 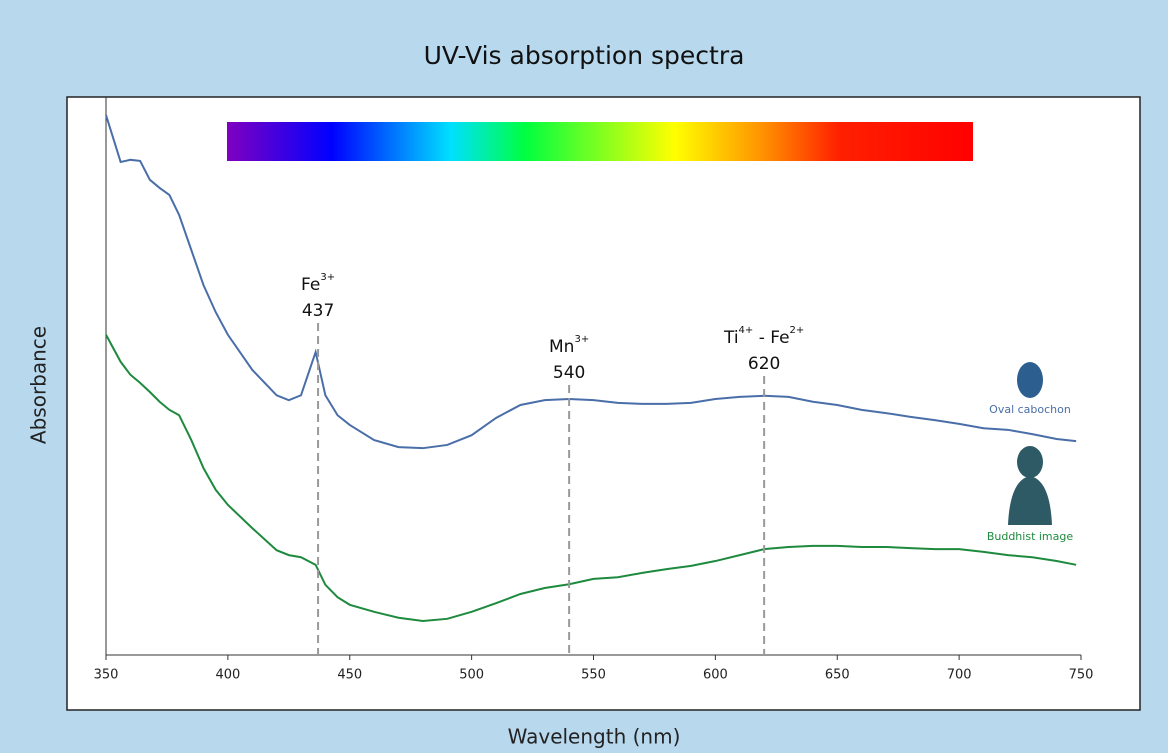 I want to click on ion-symbol: Ti, so click(x=731, y=338).